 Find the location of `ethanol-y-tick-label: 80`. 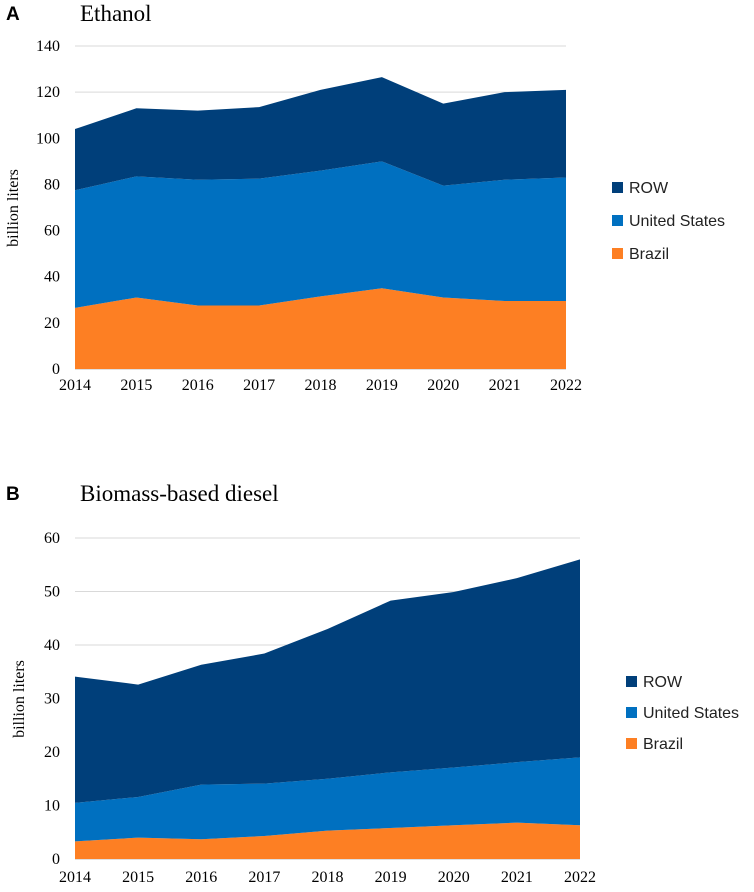

ethanol-y-tick-label: 80 is located at coordinates (52, 184).